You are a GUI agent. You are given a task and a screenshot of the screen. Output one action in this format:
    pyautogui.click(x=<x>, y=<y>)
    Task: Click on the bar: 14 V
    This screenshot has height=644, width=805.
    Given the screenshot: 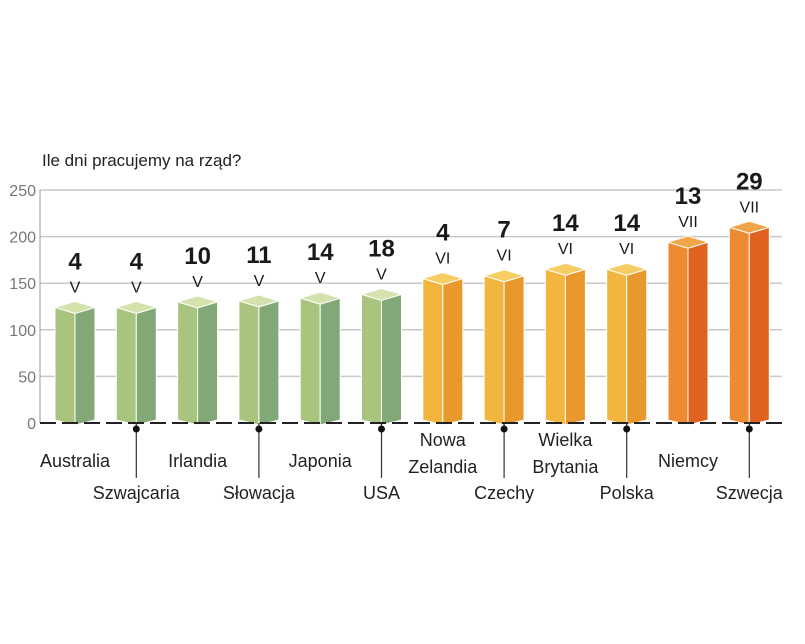 What is the action you would take?
    pyautogui.click(x=320, y=332)
    